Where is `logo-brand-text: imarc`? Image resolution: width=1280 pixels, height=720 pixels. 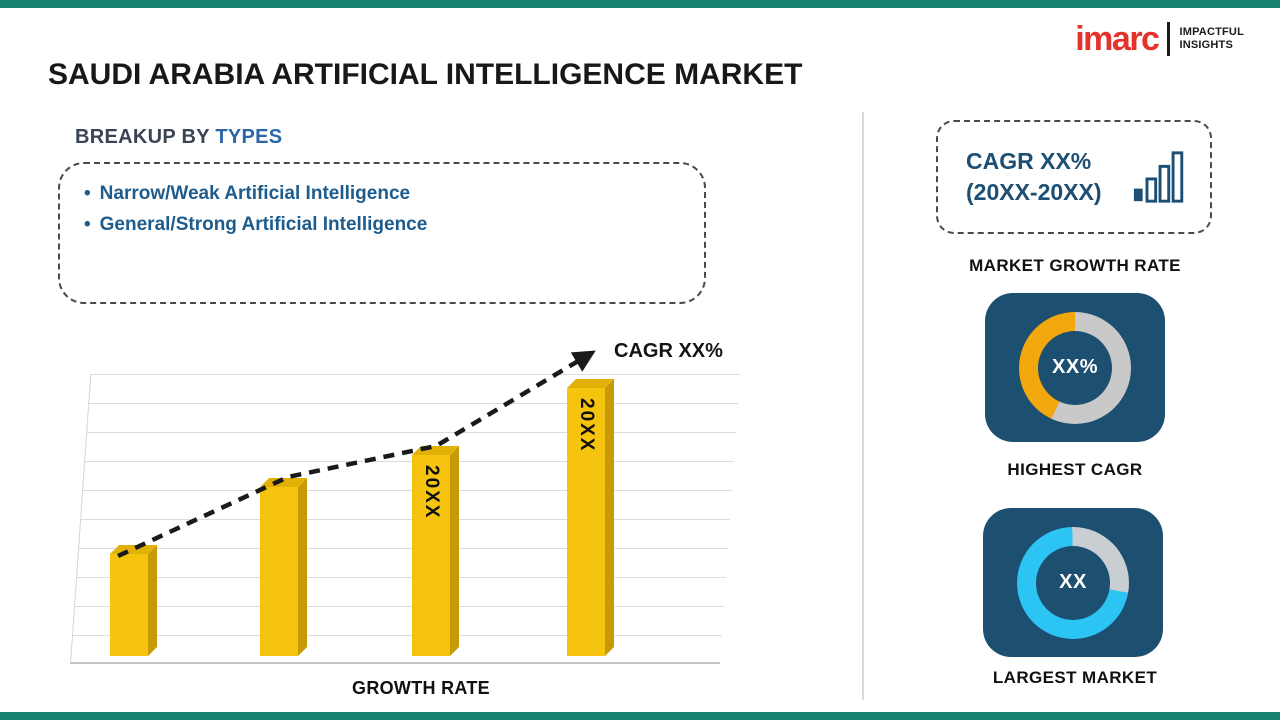 logo-brand-text: imarc is located at coordinates (1117, 39).